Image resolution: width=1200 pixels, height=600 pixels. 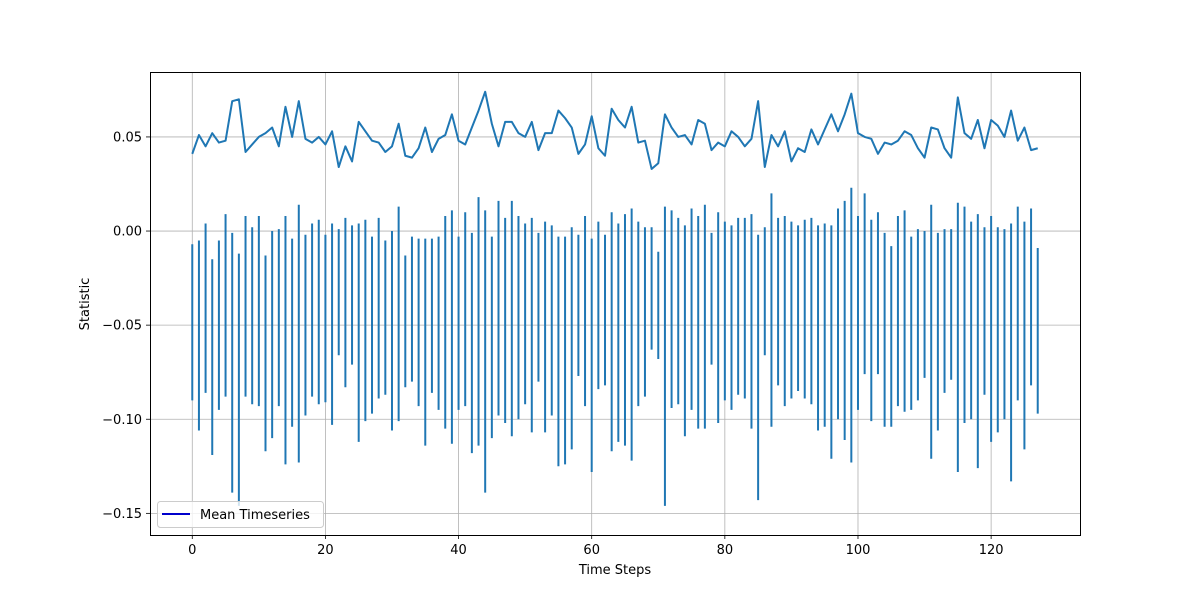 What do you see at coordinates (991, 550) in the screenshot?
I see `x-tick-label: 120` at bounding box center [991, 550].